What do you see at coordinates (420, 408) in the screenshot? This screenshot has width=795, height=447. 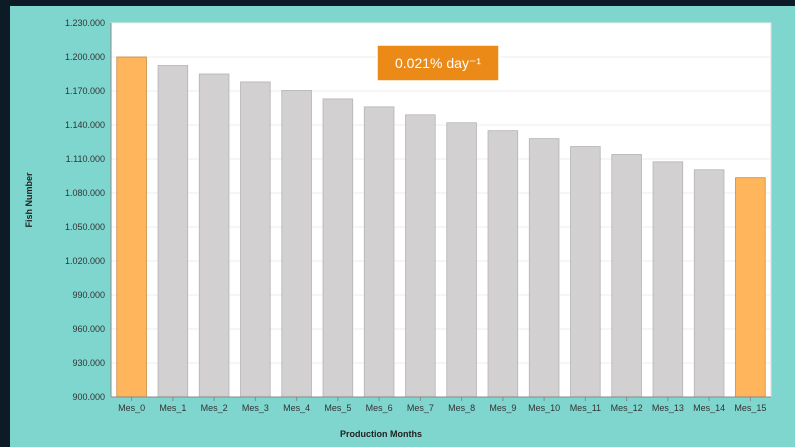 I see `x-tick-label: Mes_7` at bounding box center [420, 408].